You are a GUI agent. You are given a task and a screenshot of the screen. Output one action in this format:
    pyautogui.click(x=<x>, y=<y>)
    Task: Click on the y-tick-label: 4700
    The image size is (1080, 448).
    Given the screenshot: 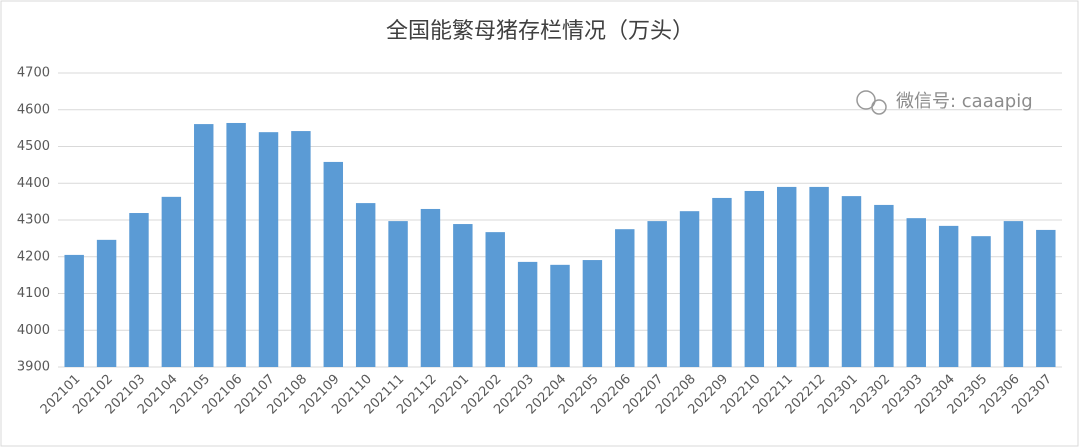 What is the action you would take?
    pyautogui.click(x=33, y=73)
    